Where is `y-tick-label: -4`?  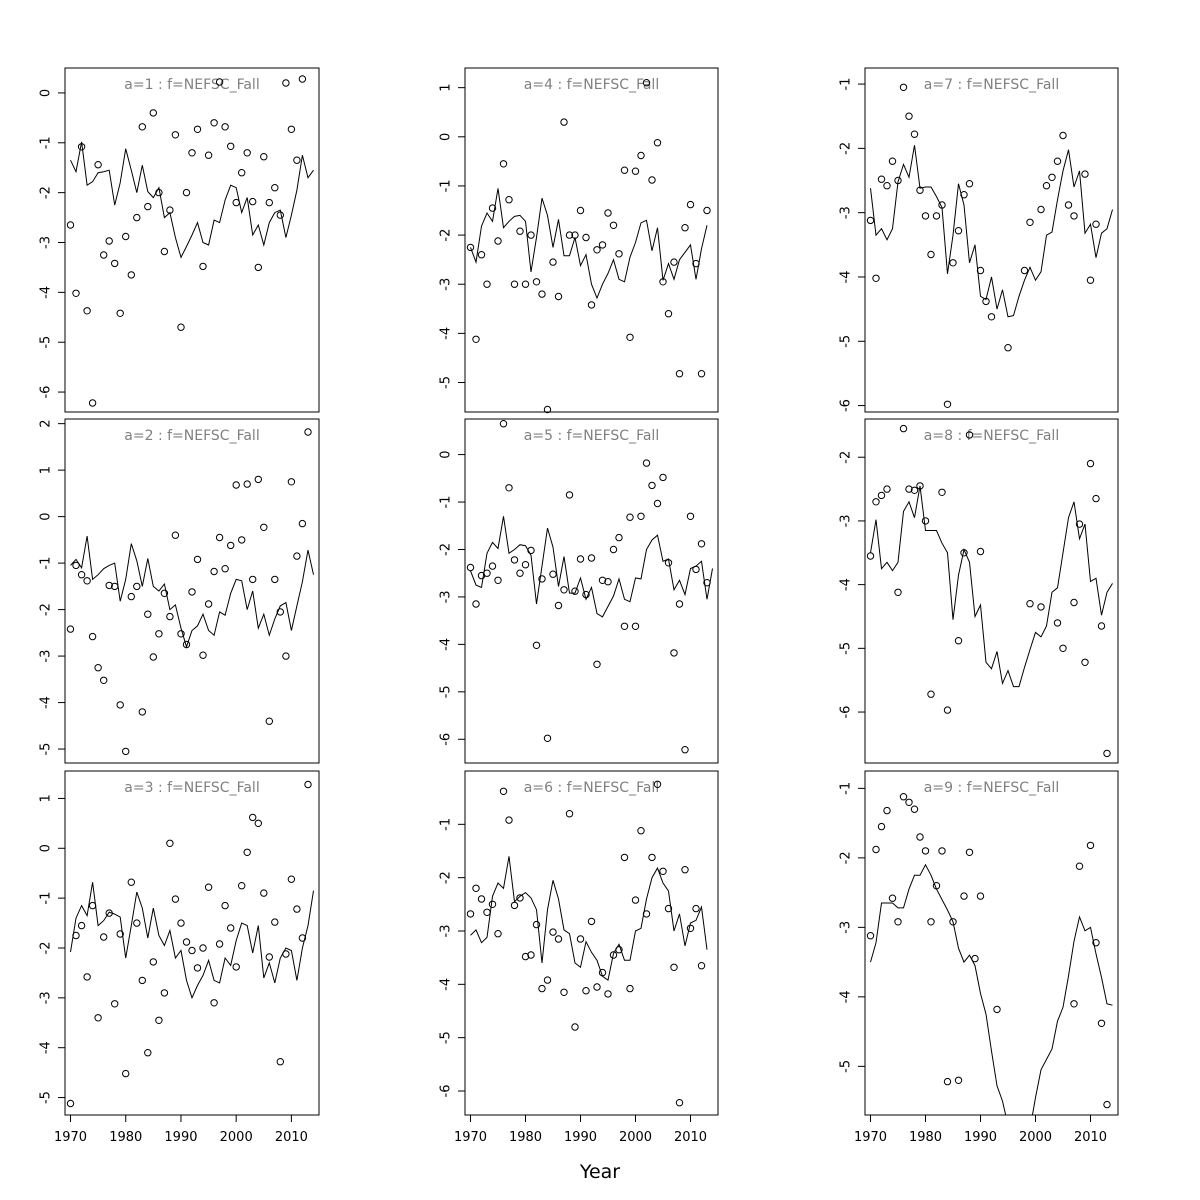
y-tick-label: -4 is located at coordinates (846, 996).